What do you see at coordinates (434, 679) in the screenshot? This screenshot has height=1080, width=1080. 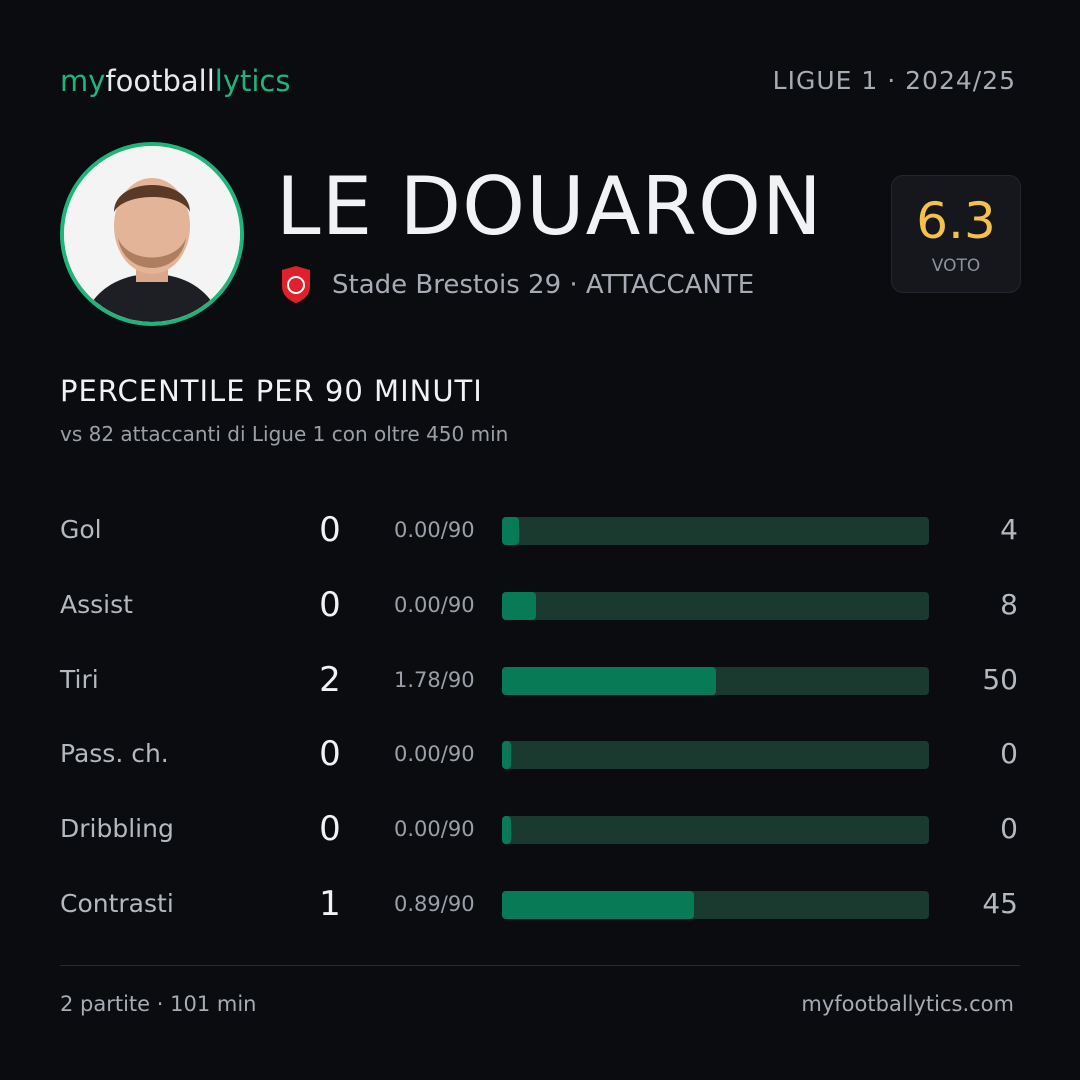 I see `stat-per90: 1.78/90` at bounding box center [434, 679].